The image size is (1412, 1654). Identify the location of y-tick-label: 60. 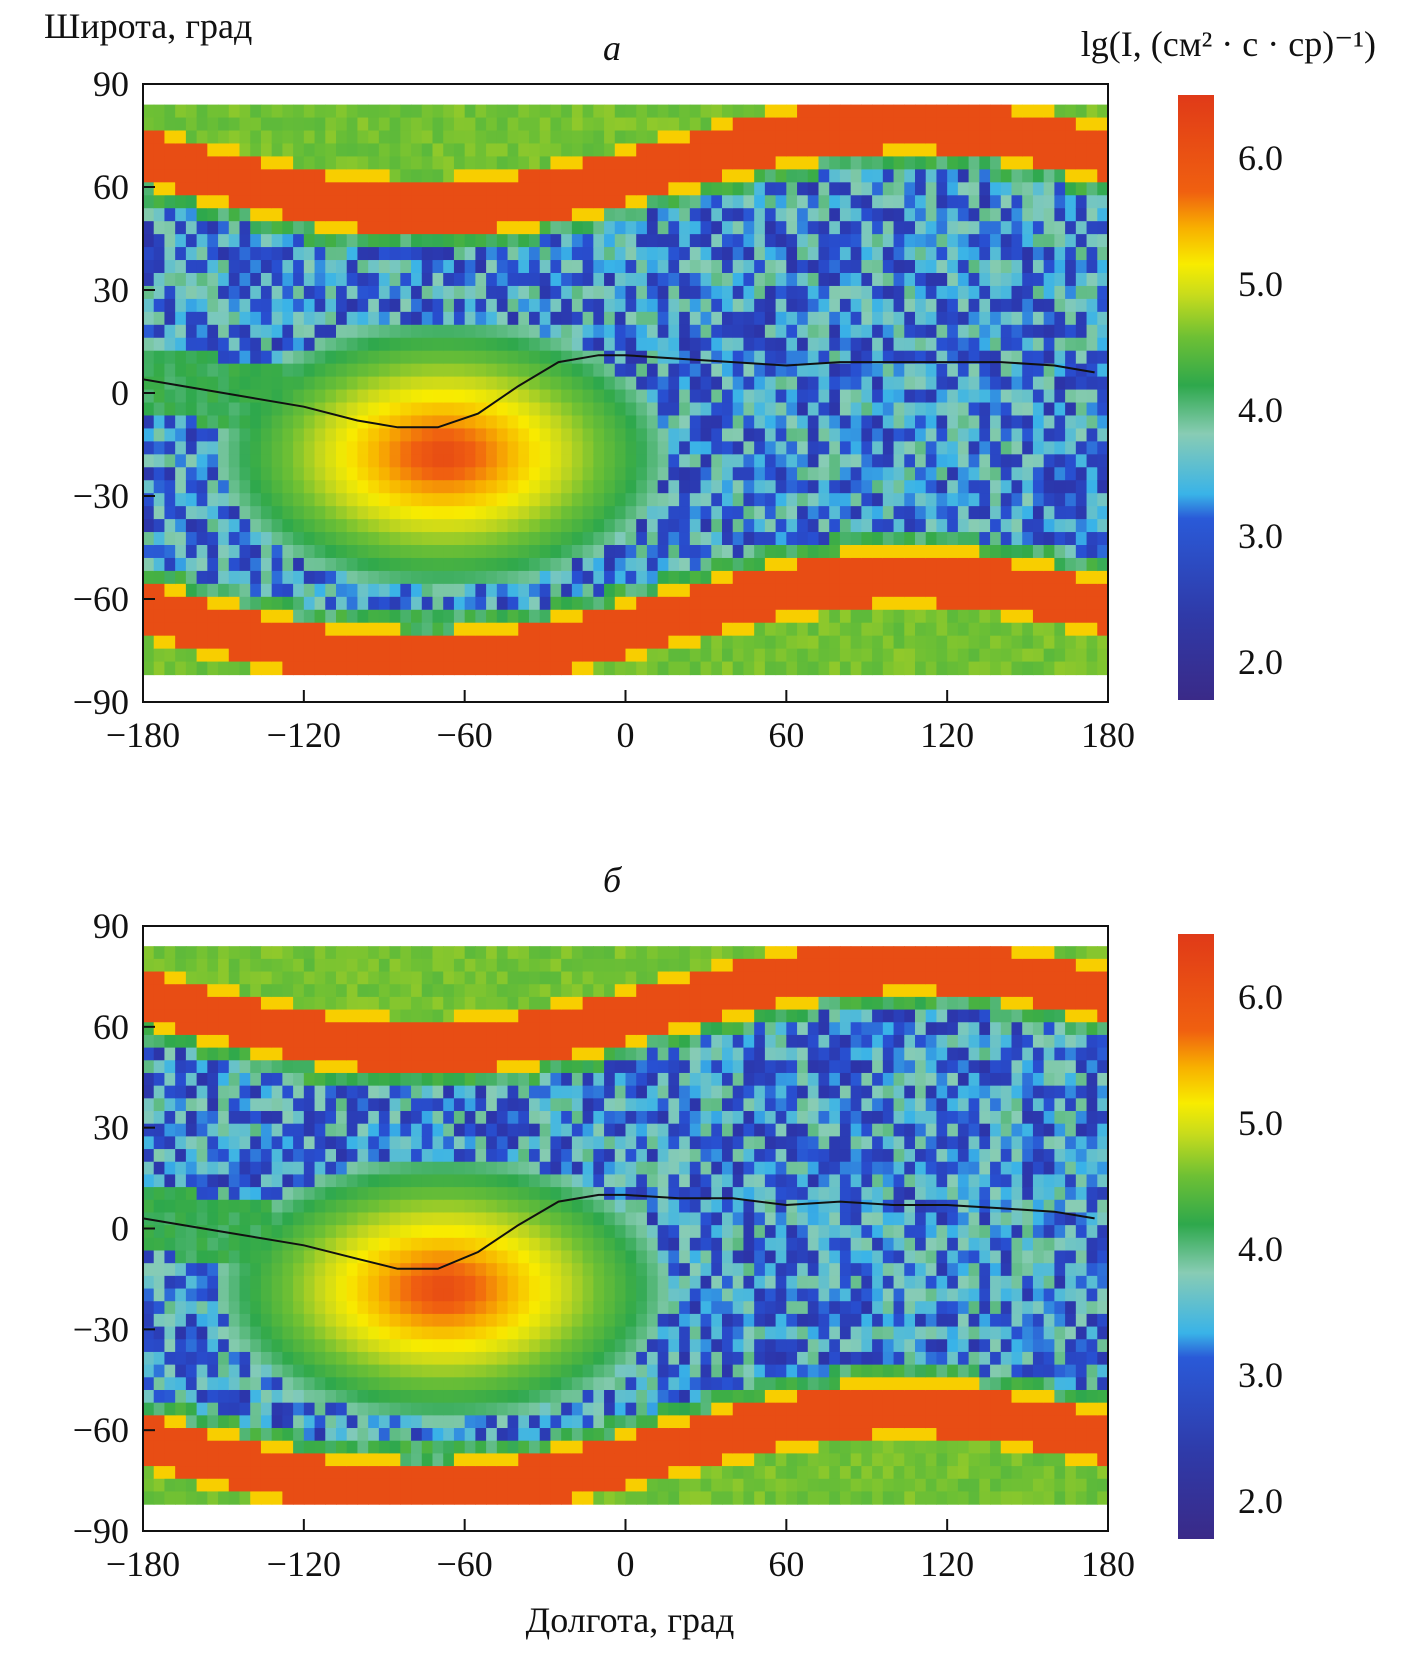
(111, 187).